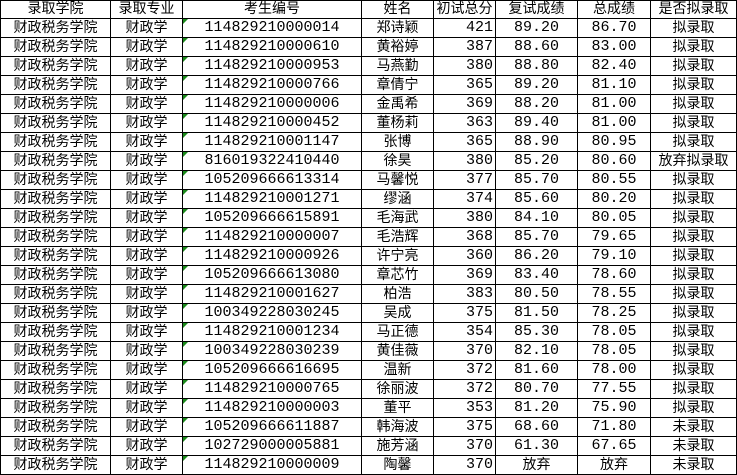  I want to click on total-score-cell: 80.05, so click(614, 218).